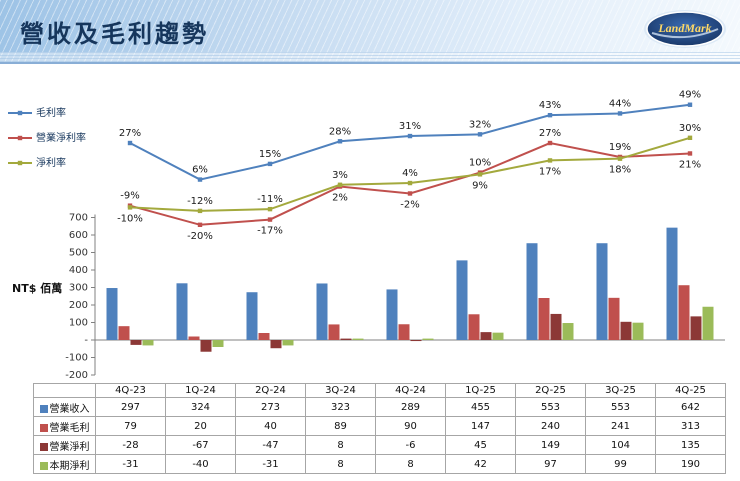 The width and height of the screenshot is (740, 481). What do you see at coordinates (130, 390) in the screenshot?
I see `quarter-header: 4Q-23` at bounding box center [130, 390].